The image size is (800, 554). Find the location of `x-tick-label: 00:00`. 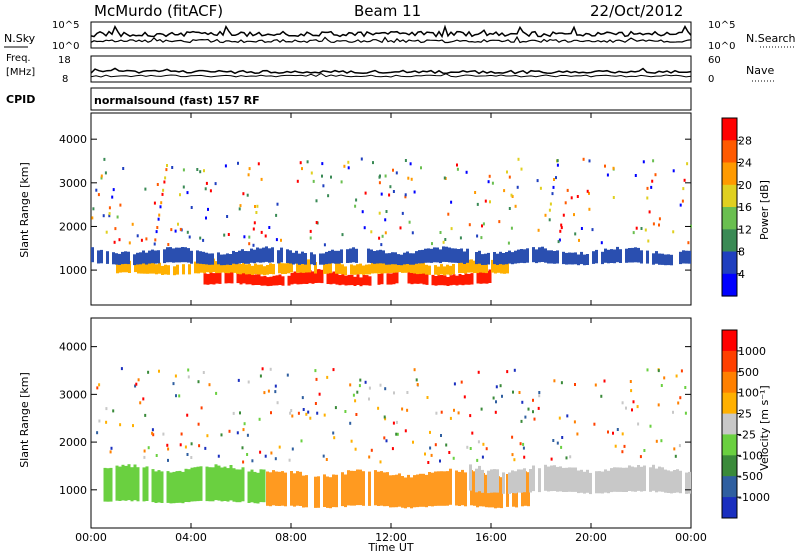

x-tick-label: 00:00 is located at coordinates (691, 537).